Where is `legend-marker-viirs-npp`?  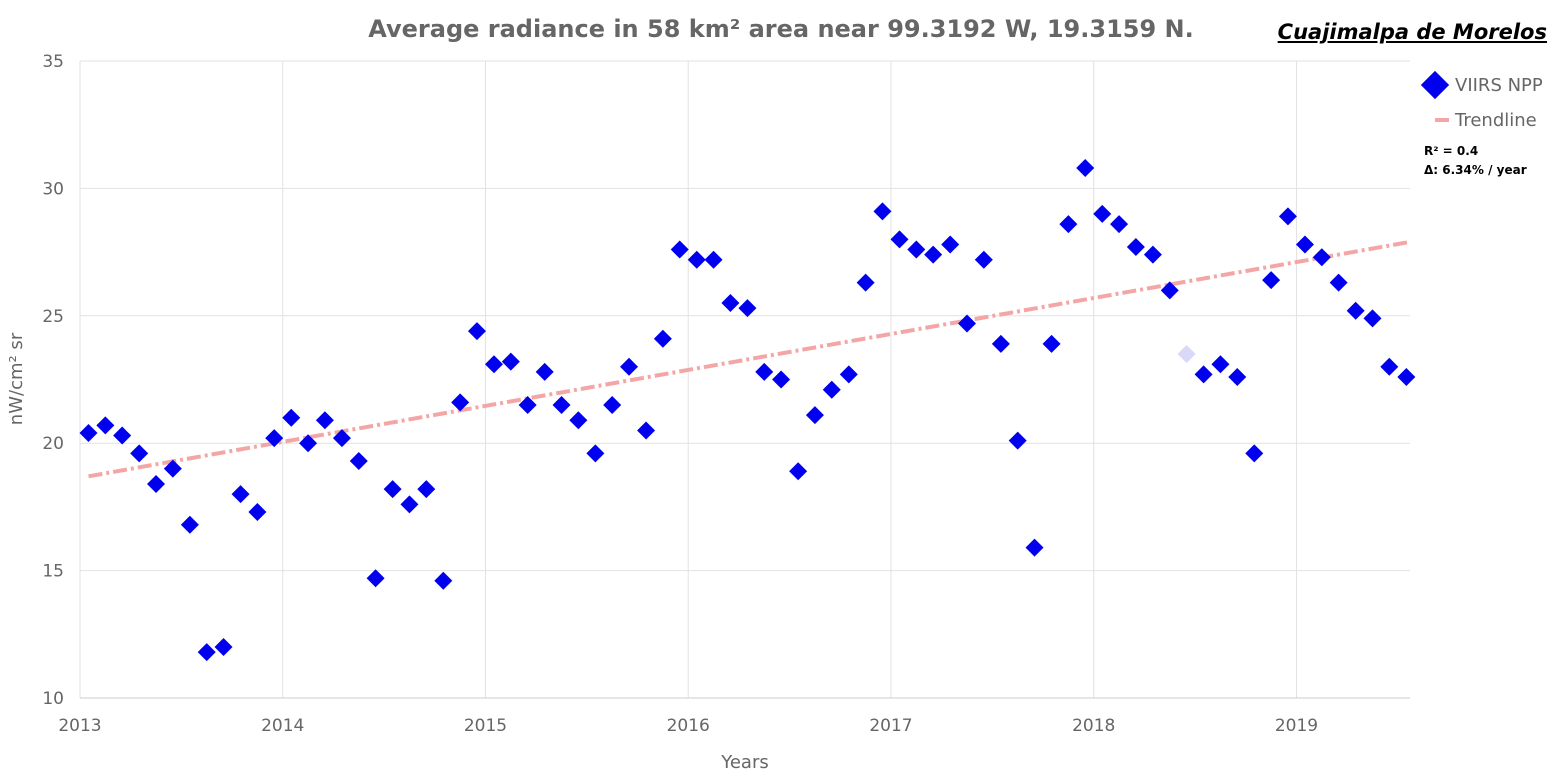
legend-marker-viirs-npp is located at coordinates (1435, 85).